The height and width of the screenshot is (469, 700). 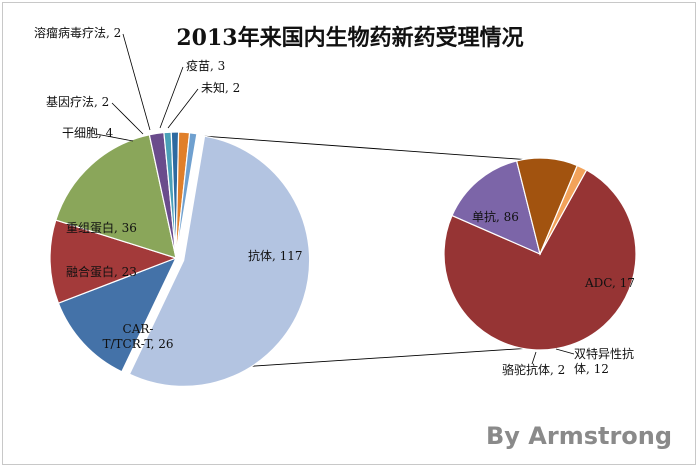 What do you see at coordinates (77, 32) in the screenshot?
I see `main-label-6: 溶瘤病毒疗法, 2` at bounding box center [77, 32].